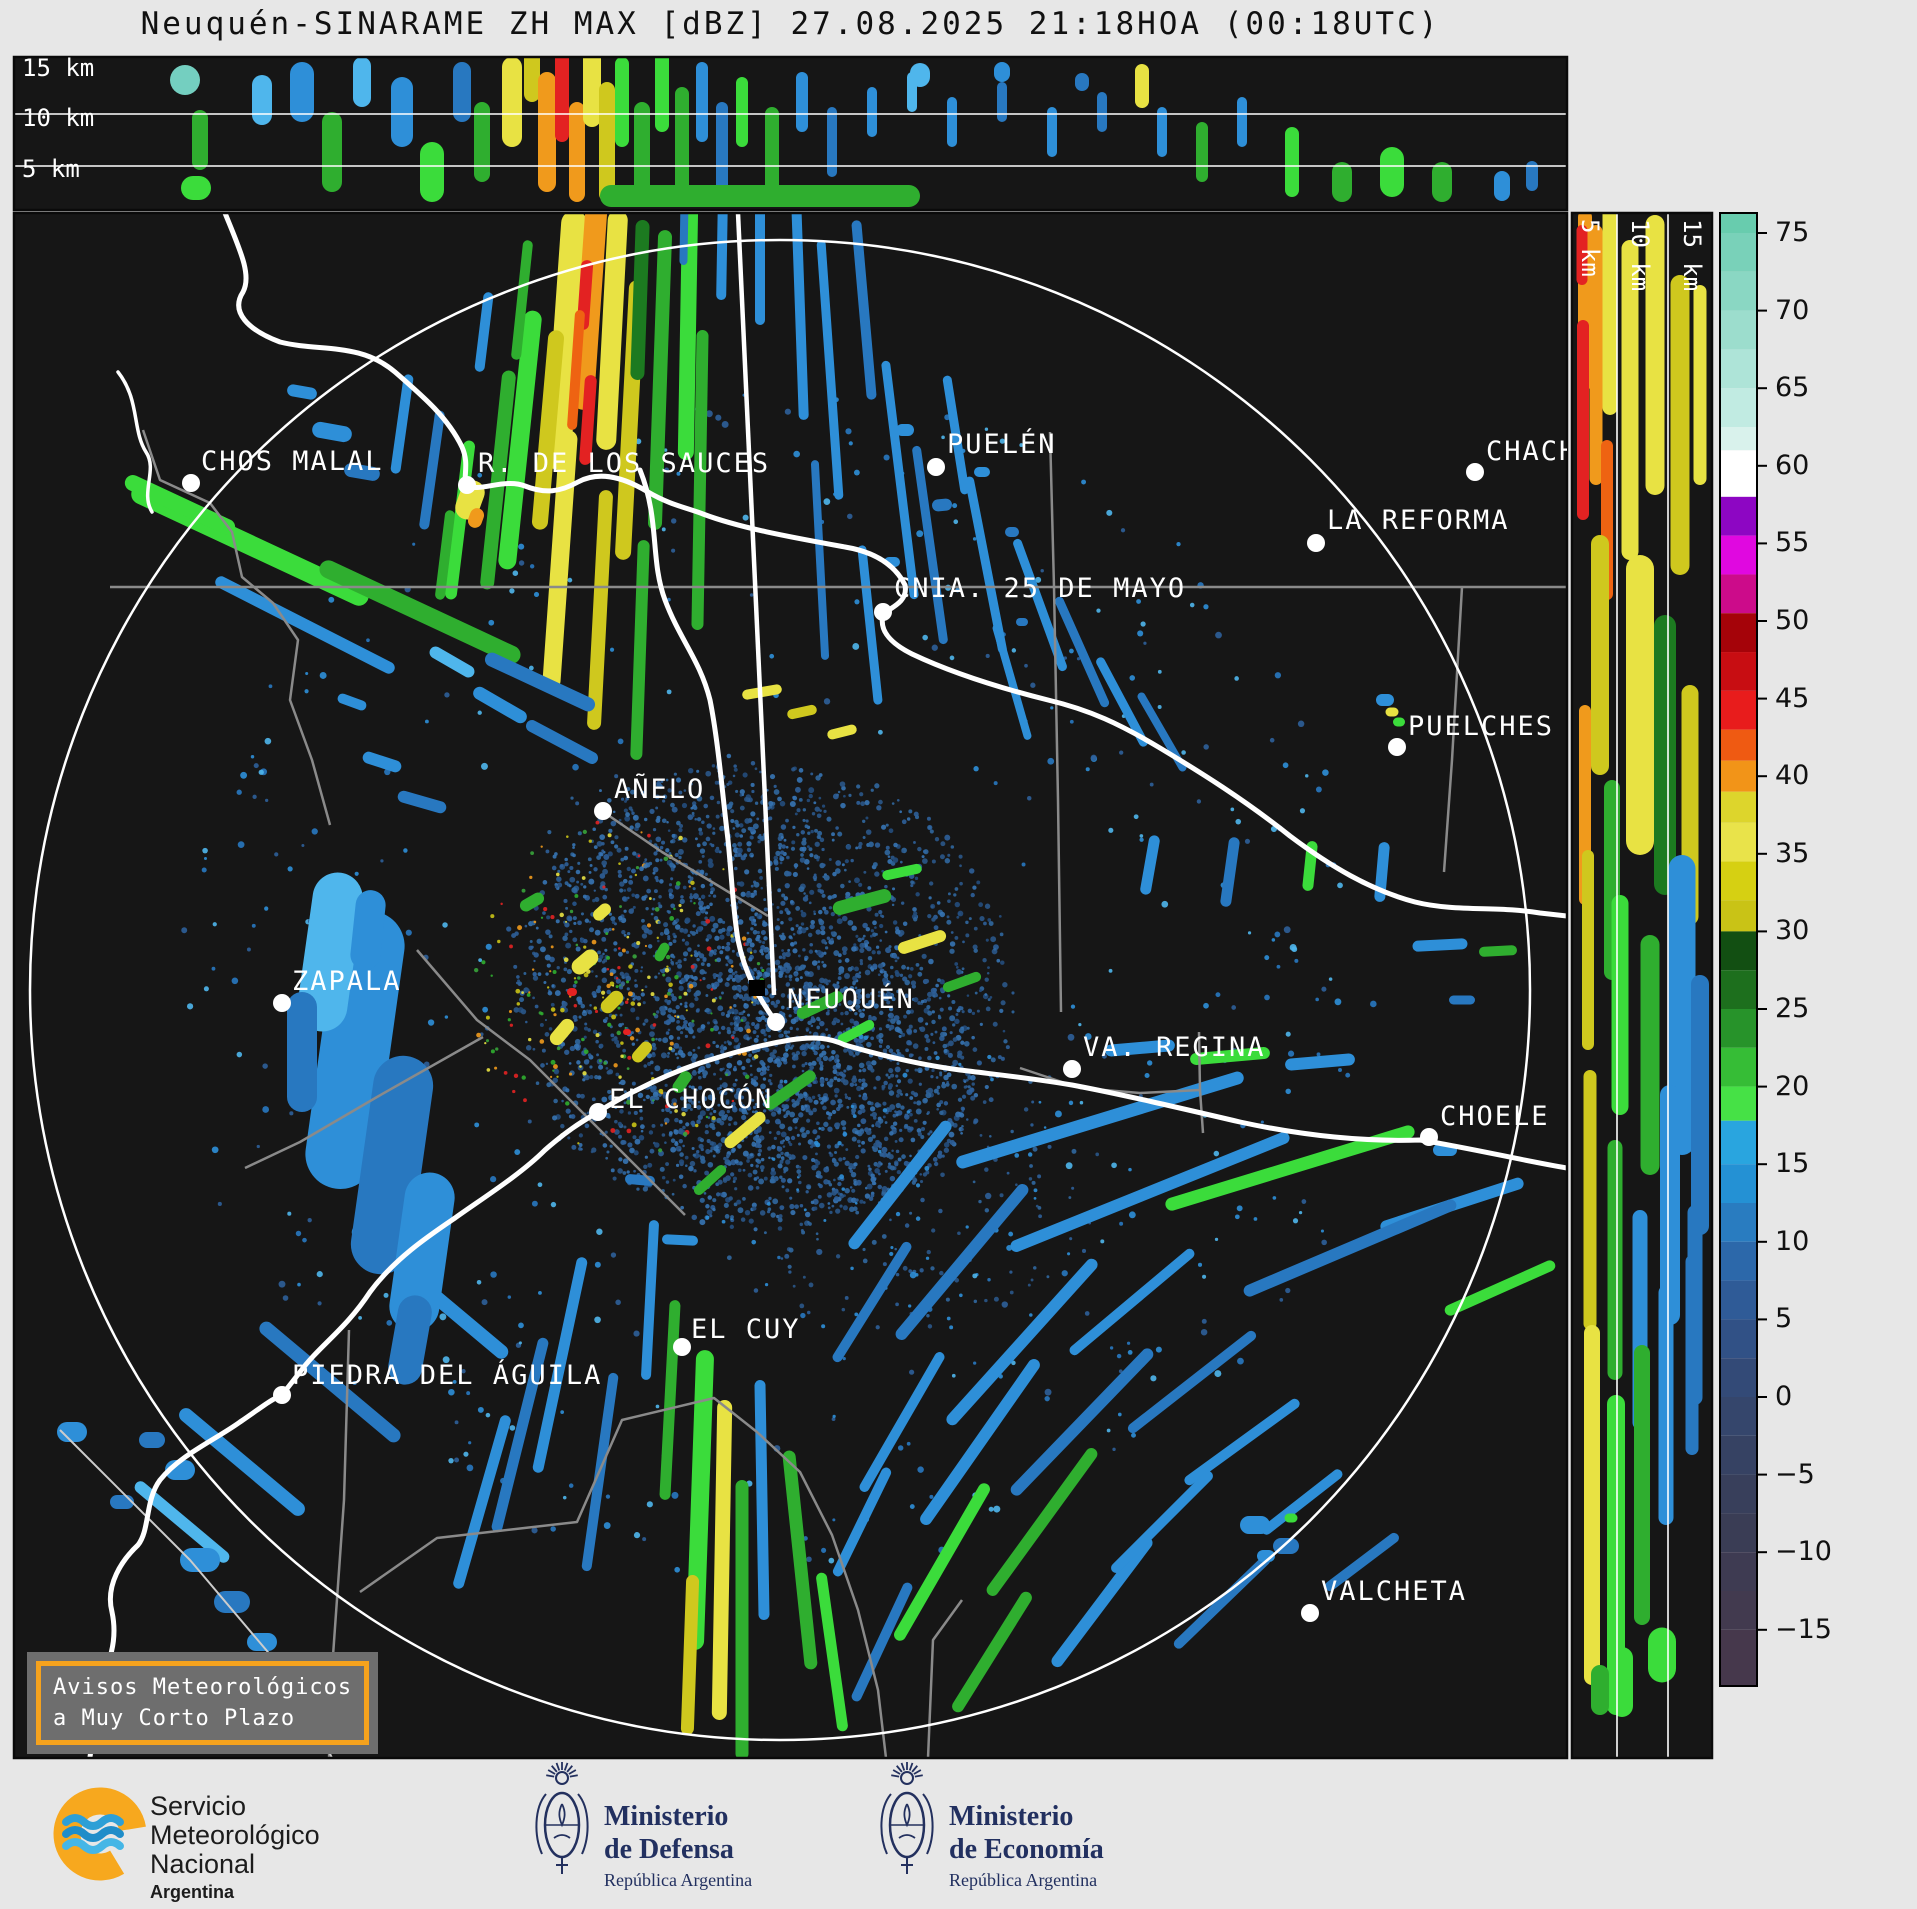 The width and height of the screenshot is (1917, 1909). I want to click on defensa-line2: de Defensa, so click(669, 1849).